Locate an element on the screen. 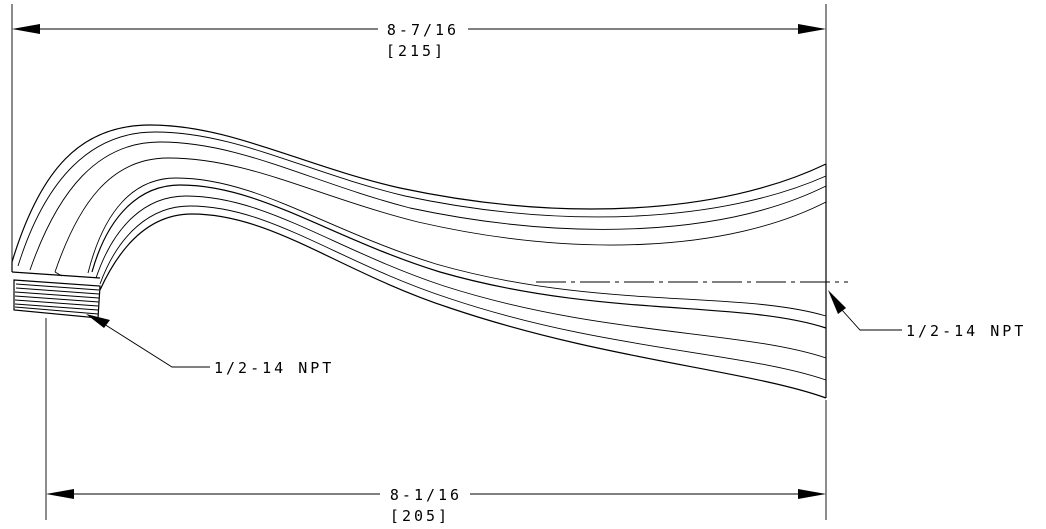  outlet-thread-label: 1/2-14 NPT is located at coordinates (966, 331).